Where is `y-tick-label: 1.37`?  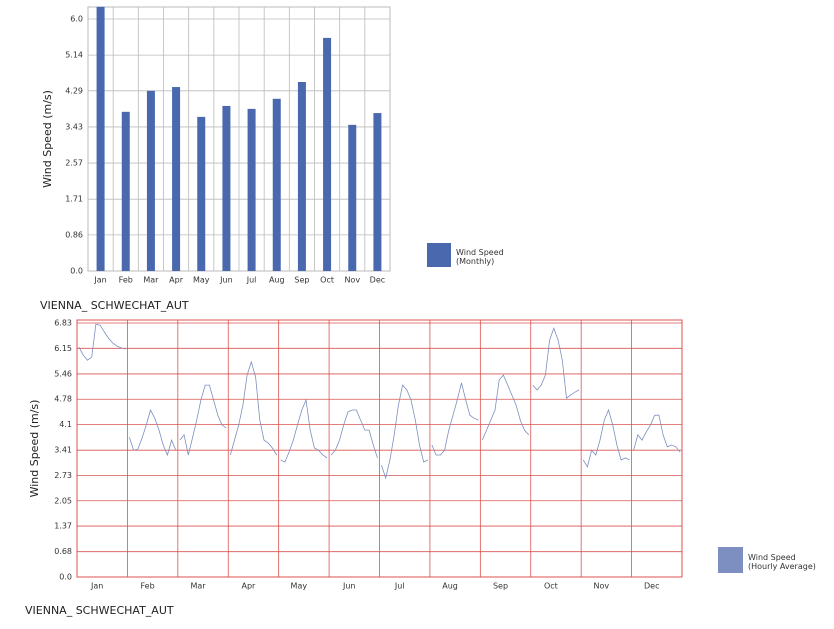
y-tick-label: 1.37 is located at coordinates (63, 526).